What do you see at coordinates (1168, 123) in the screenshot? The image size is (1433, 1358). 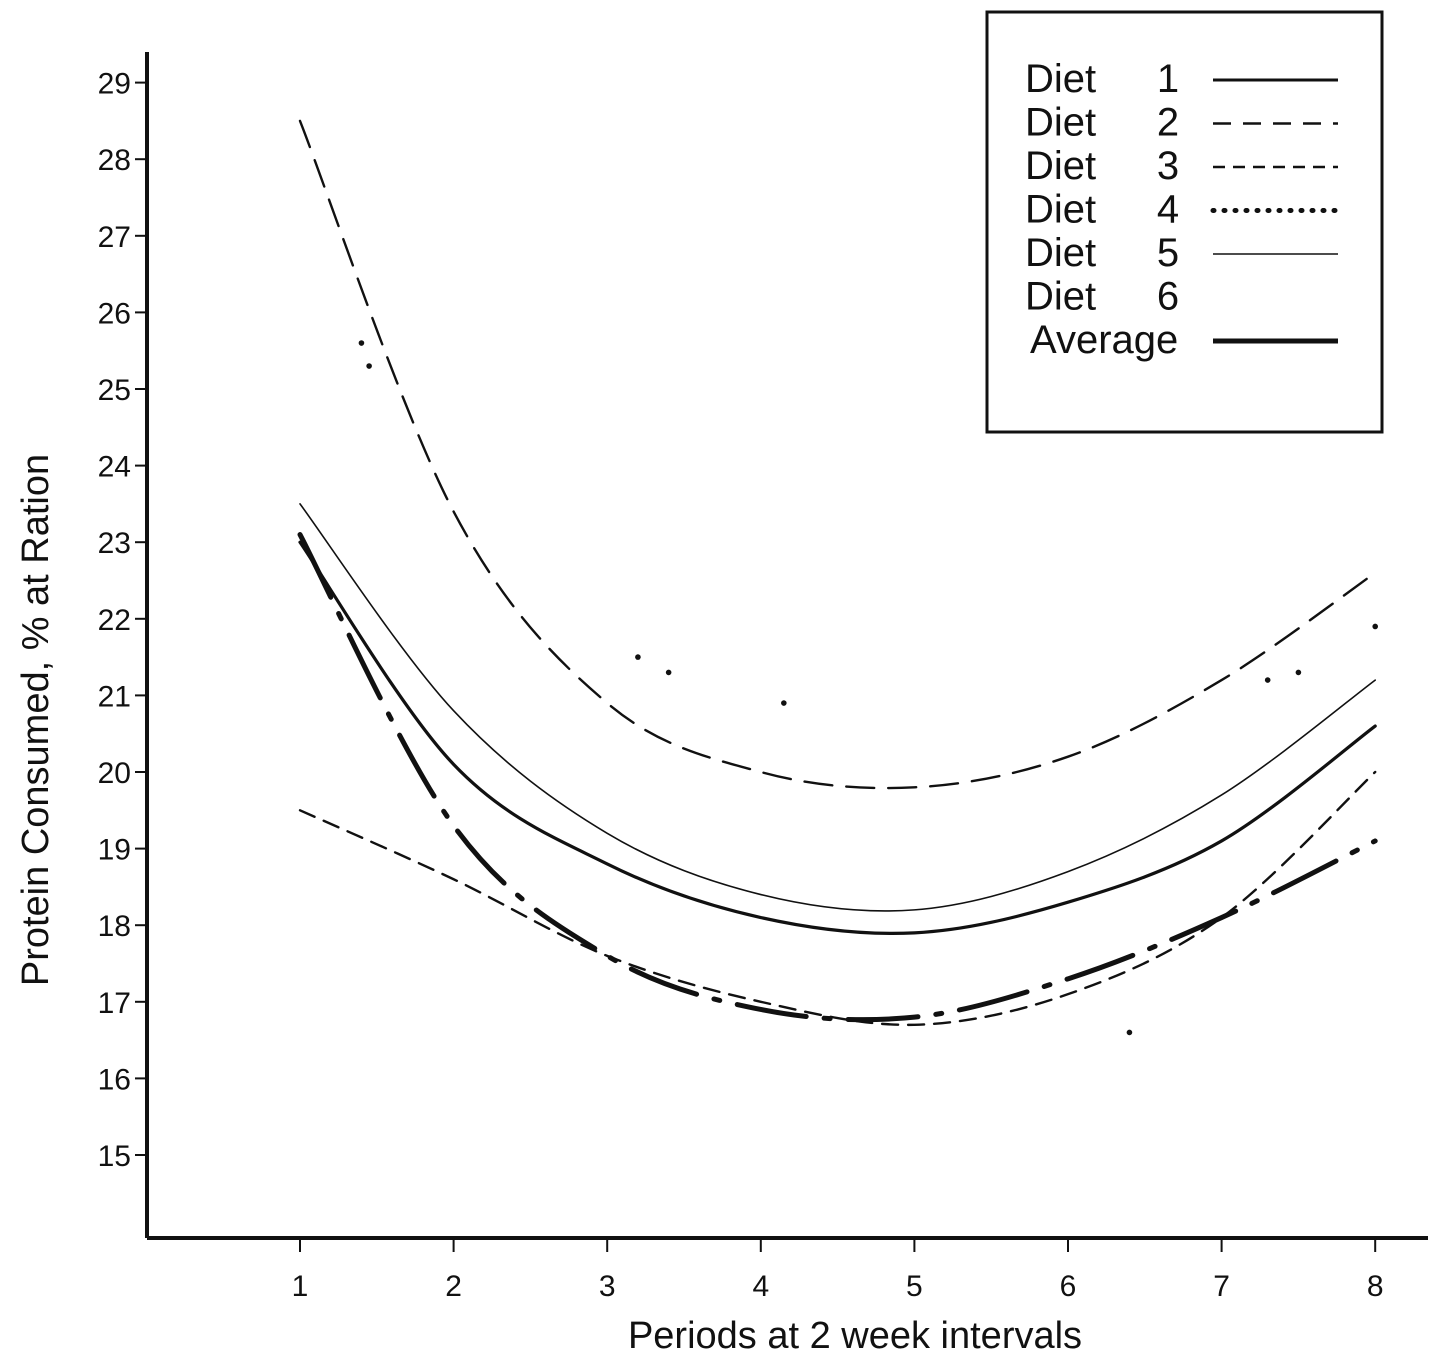 I see `legend-number: 2` at bounding box center [1168, 123].